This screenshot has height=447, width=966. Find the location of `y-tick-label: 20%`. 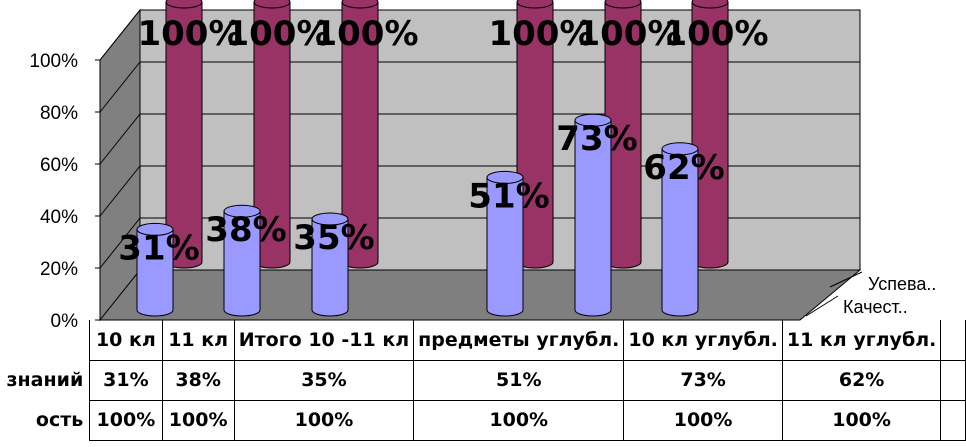

y-tick-label: 20% is located at coordinates (59, 269).